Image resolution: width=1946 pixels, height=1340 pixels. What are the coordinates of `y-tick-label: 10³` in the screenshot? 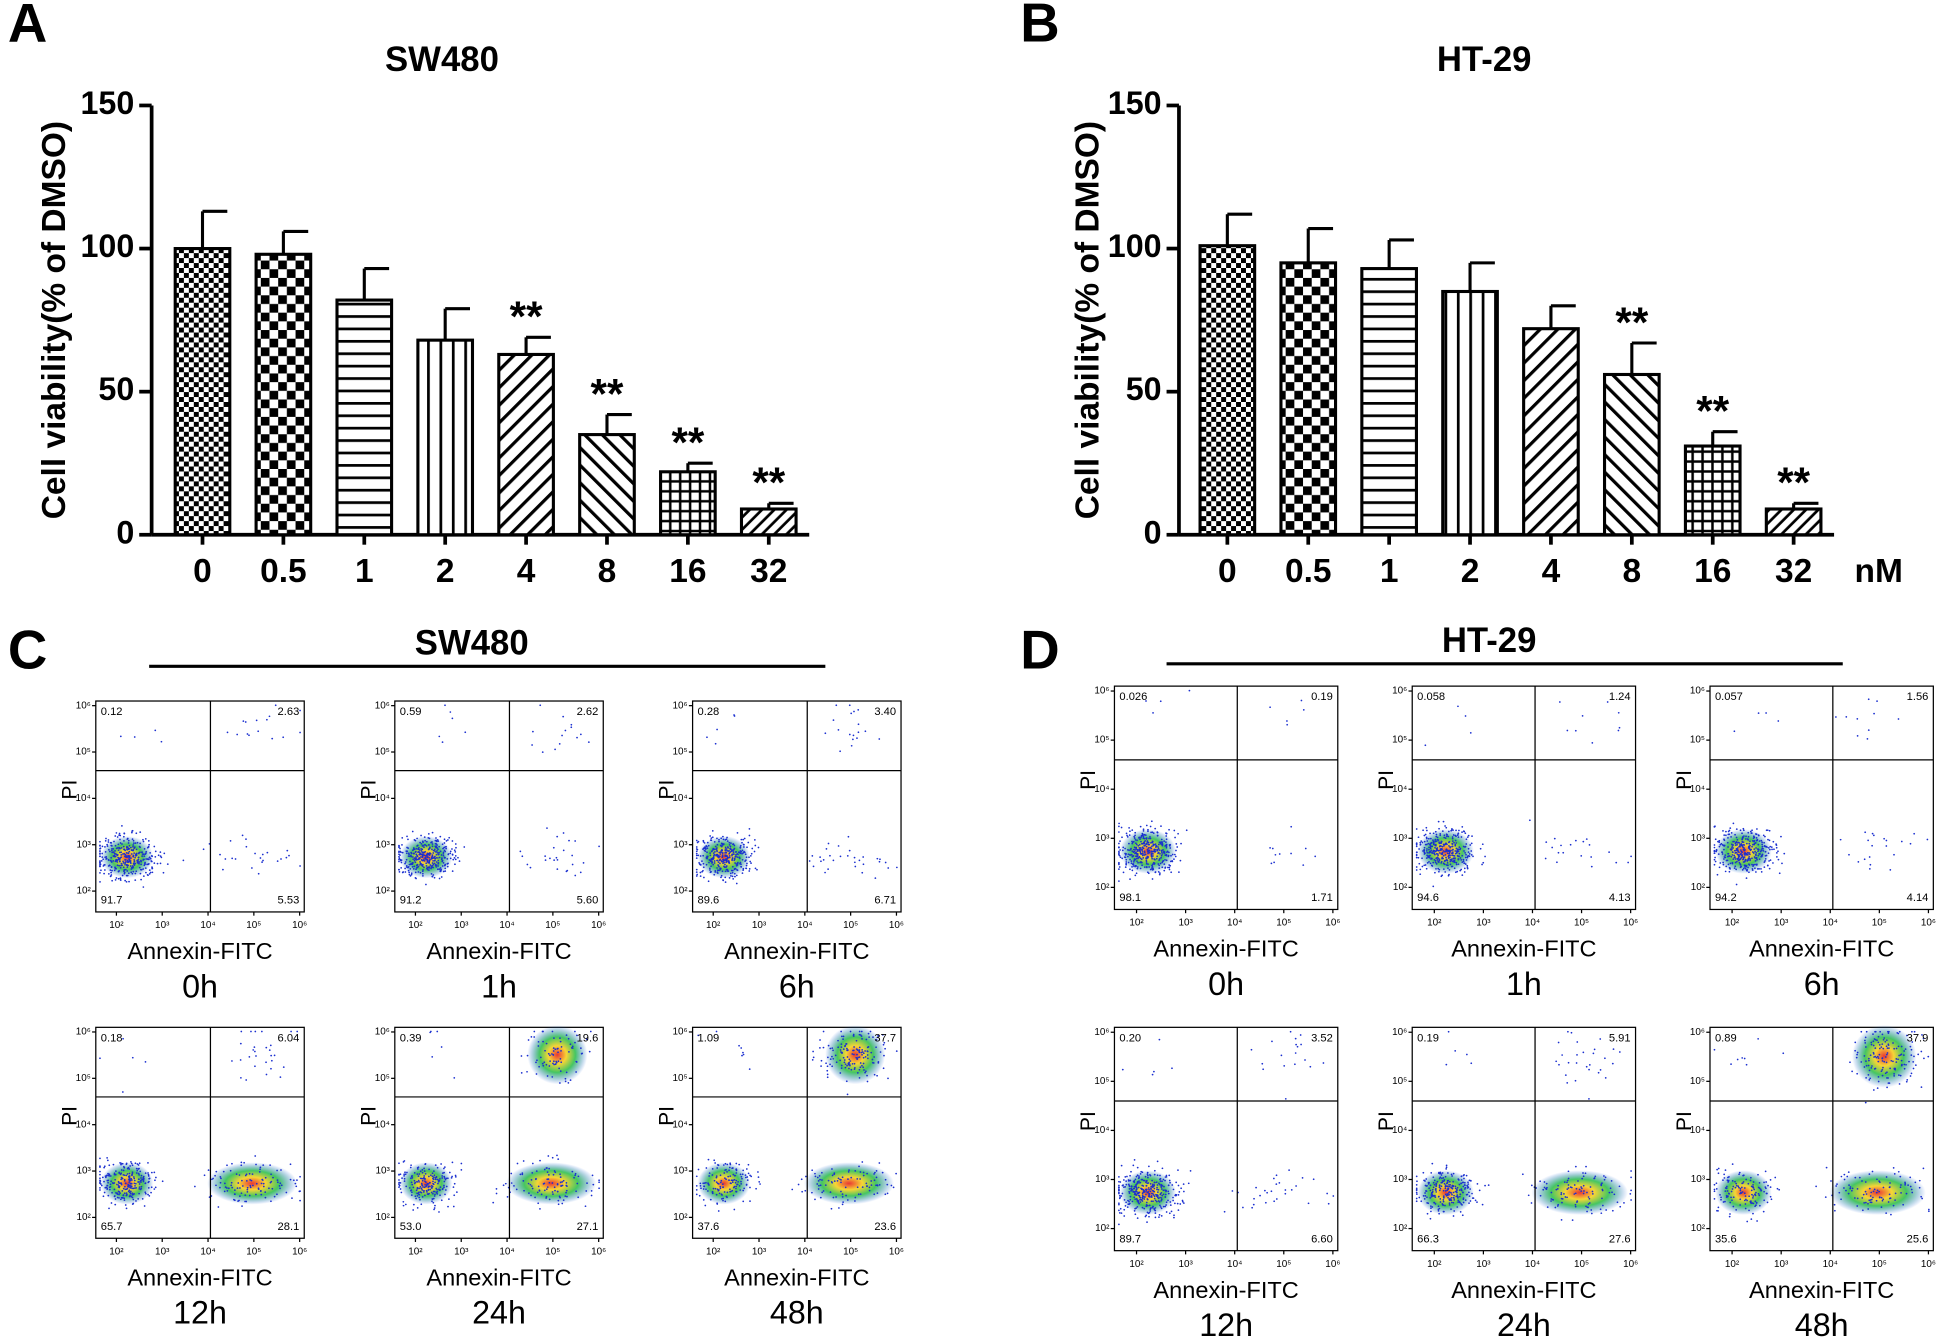 It's located at (1698, 838).